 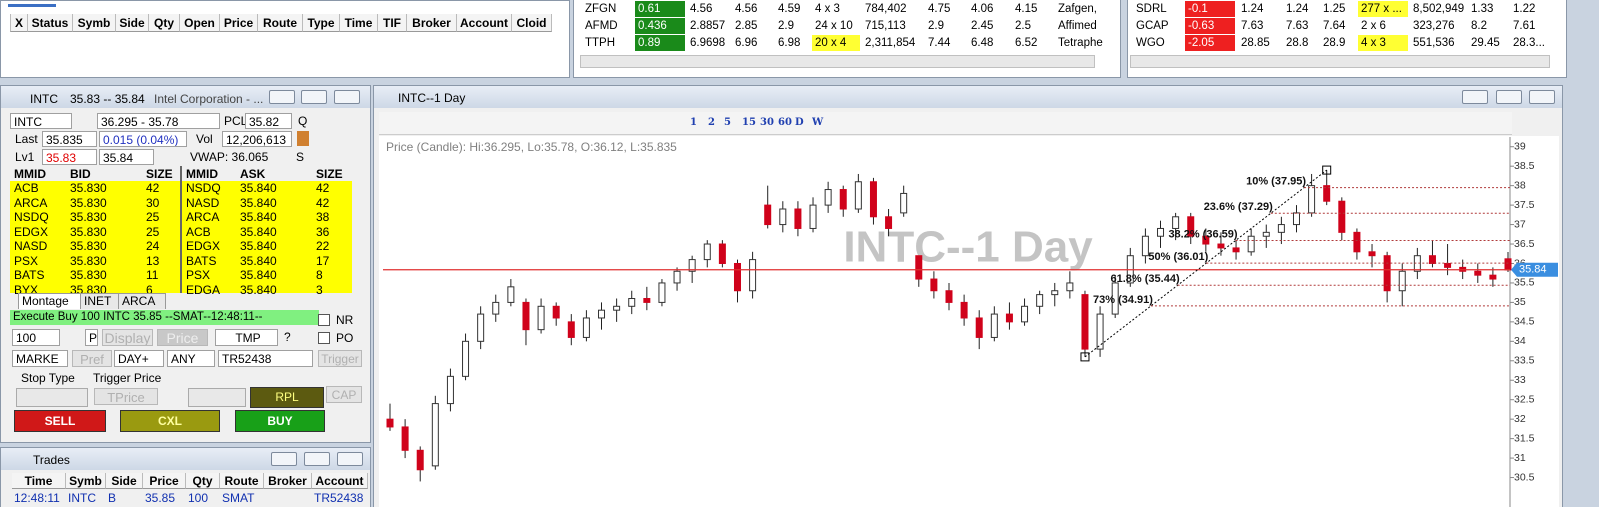 What do you see at coordinates (693, 122) in the screenshot?
I see `interval-button: 1` at bounding box center [693, 122].